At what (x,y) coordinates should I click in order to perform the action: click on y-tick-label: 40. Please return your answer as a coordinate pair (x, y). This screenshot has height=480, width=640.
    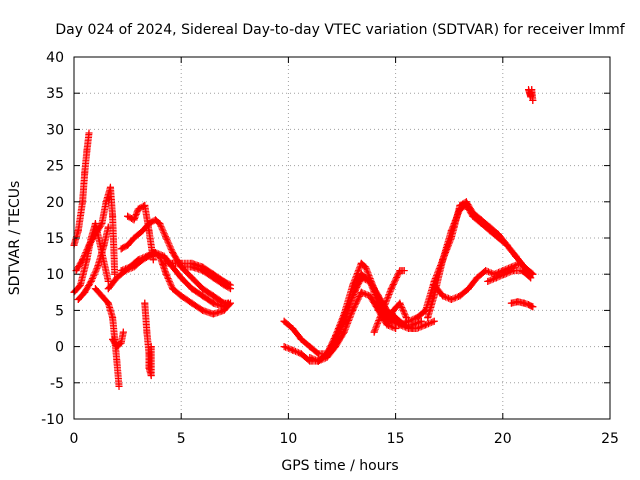
    Looking at the image, I should click on (55, 58).